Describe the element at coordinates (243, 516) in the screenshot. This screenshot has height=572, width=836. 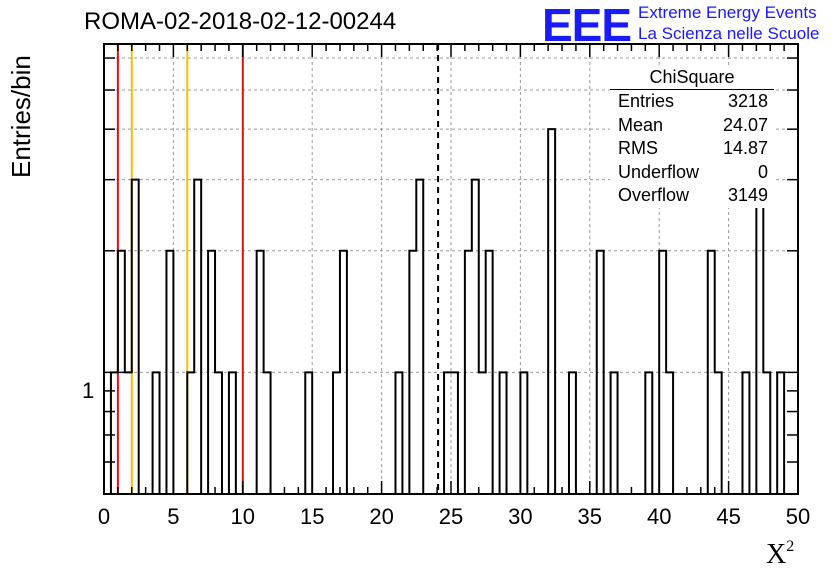
I see `x-tick-label: 10` at that location.